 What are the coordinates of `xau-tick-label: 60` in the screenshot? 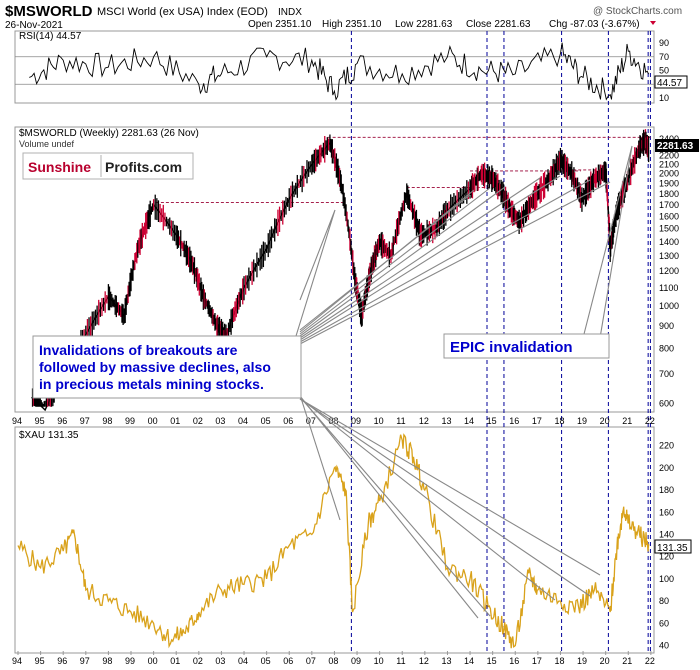 It's located at (664, 623).